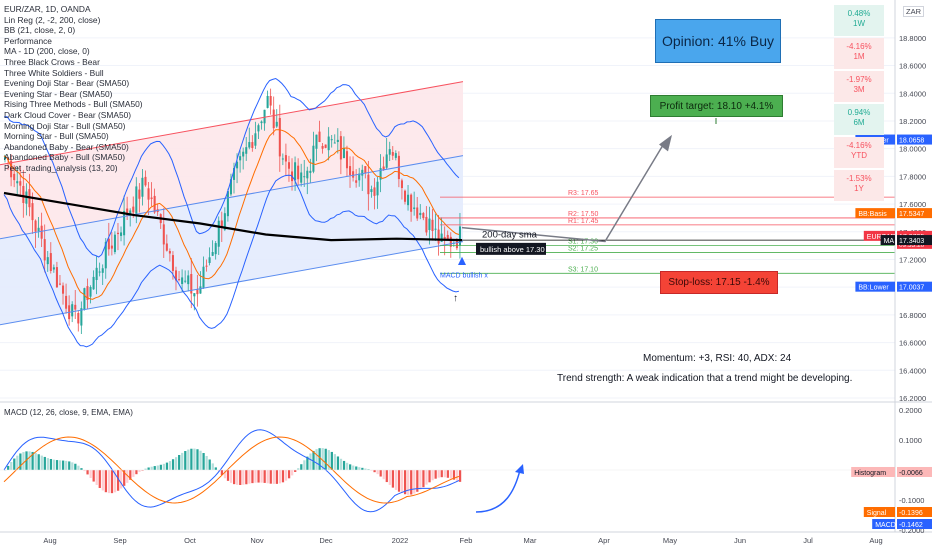 The image size is (932, 555). Describe the element at coordinates (859, 122) in the screenshot. I see `performance-period: 6M` at that location.